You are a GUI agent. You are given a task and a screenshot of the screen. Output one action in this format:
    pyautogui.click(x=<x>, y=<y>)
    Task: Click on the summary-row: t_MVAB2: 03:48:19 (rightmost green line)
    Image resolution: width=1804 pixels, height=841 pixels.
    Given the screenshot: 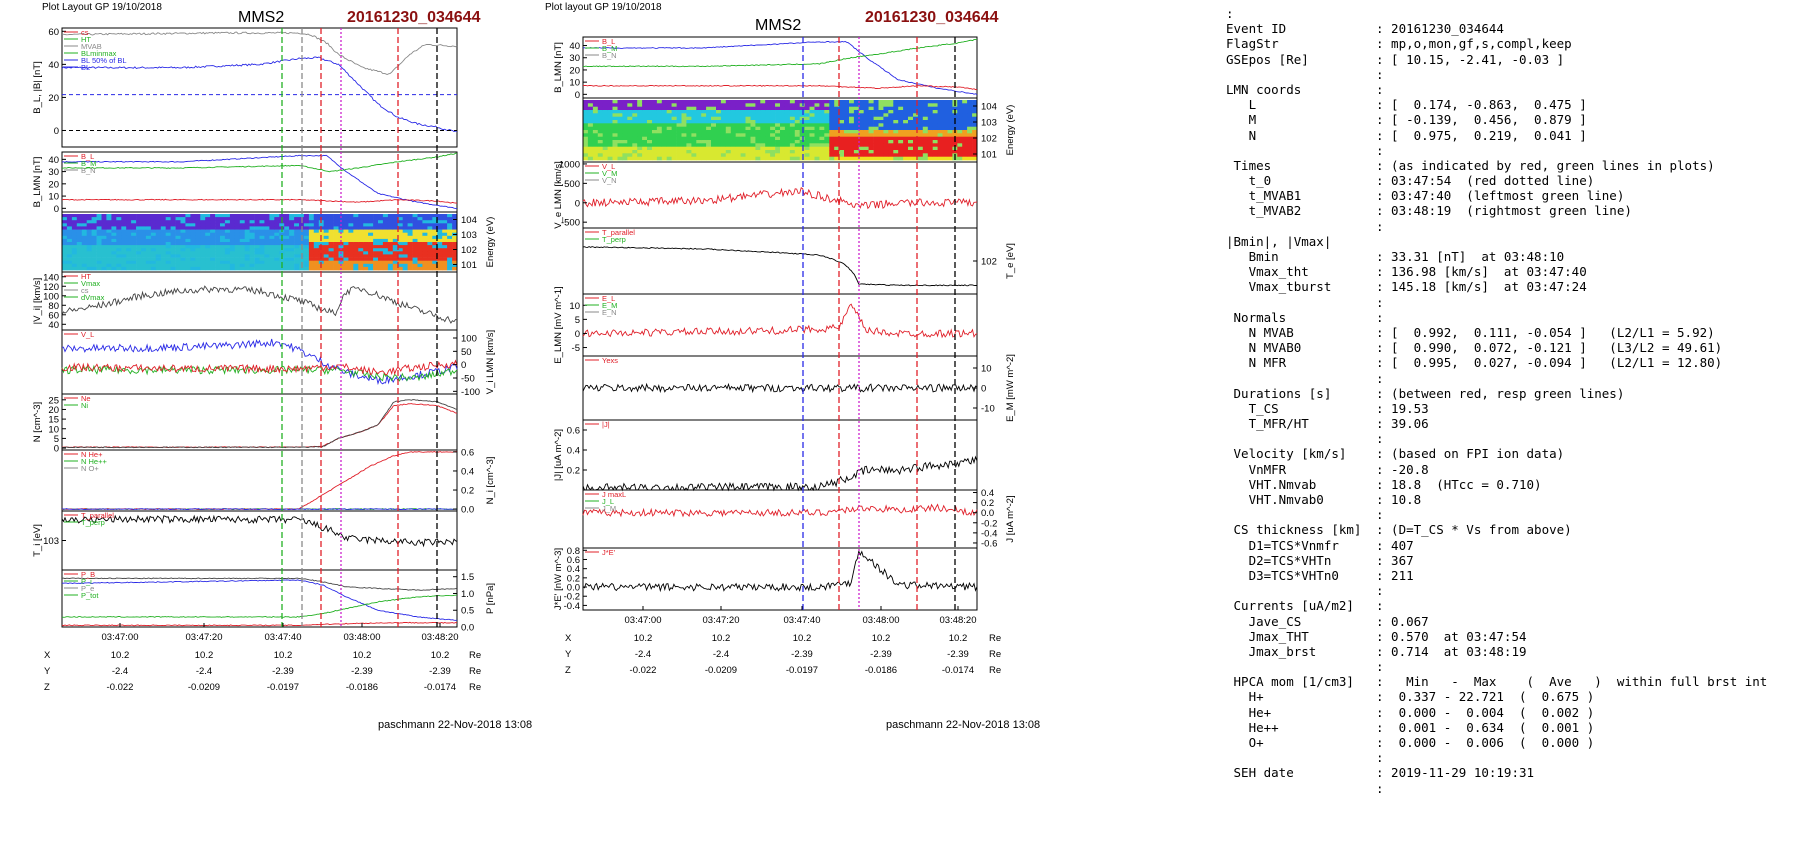 What is the action you would take?
    pyautogui.click(x=1512, y=210)
    